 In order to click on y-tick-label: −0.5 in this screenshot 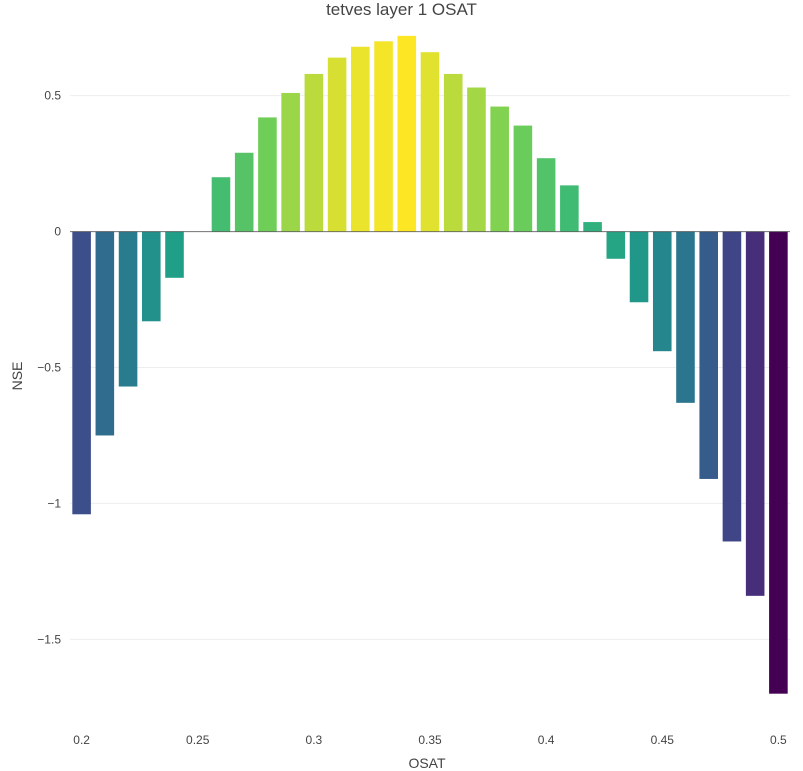, I will do `click(49, 368)`.